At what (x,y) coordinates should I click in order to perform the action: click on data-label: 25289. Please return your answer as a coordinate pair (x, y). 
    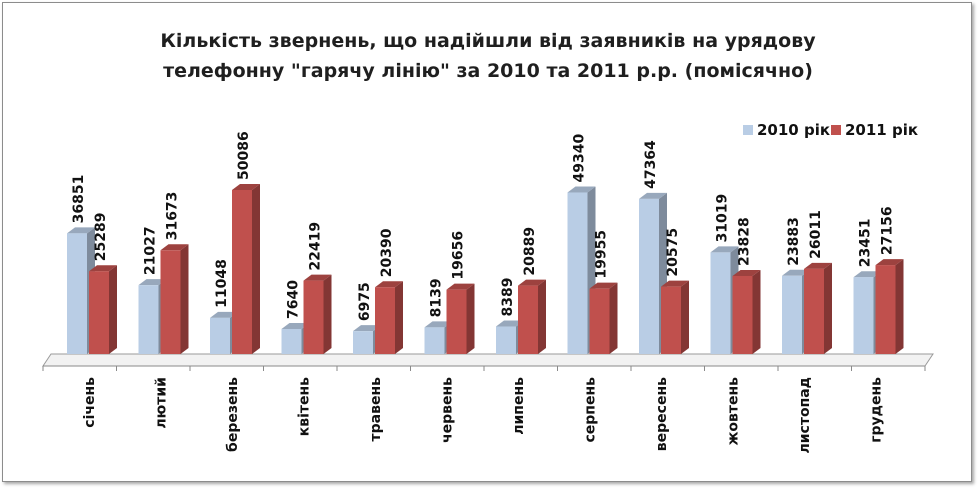
    Looking at the image, I should click on (101, 236).